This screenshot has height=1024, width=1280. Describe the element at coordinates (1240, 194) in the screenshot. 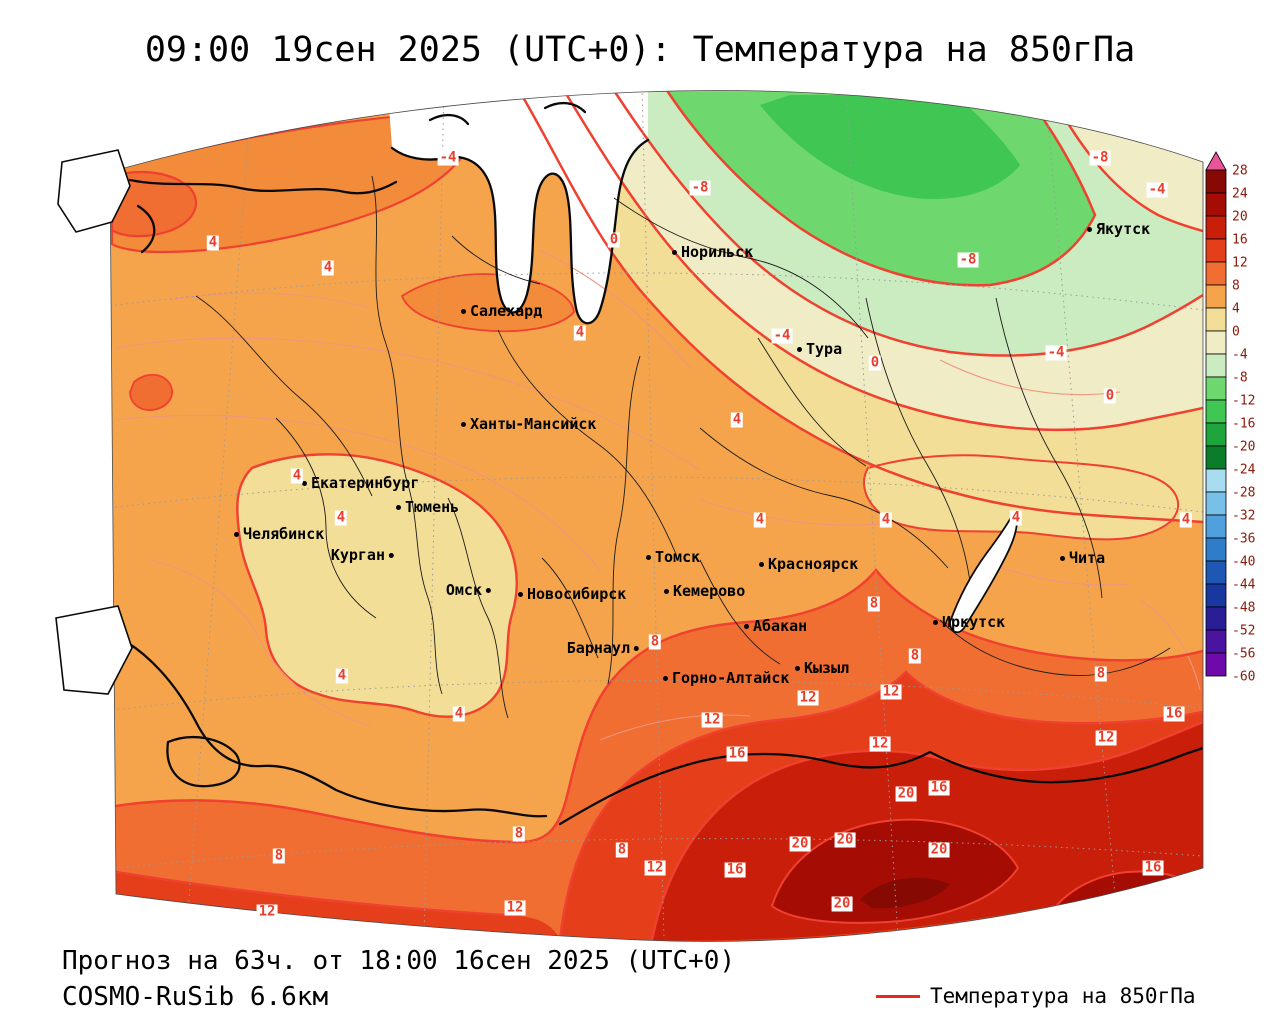

I see `colorbar-label: 24` at that location.